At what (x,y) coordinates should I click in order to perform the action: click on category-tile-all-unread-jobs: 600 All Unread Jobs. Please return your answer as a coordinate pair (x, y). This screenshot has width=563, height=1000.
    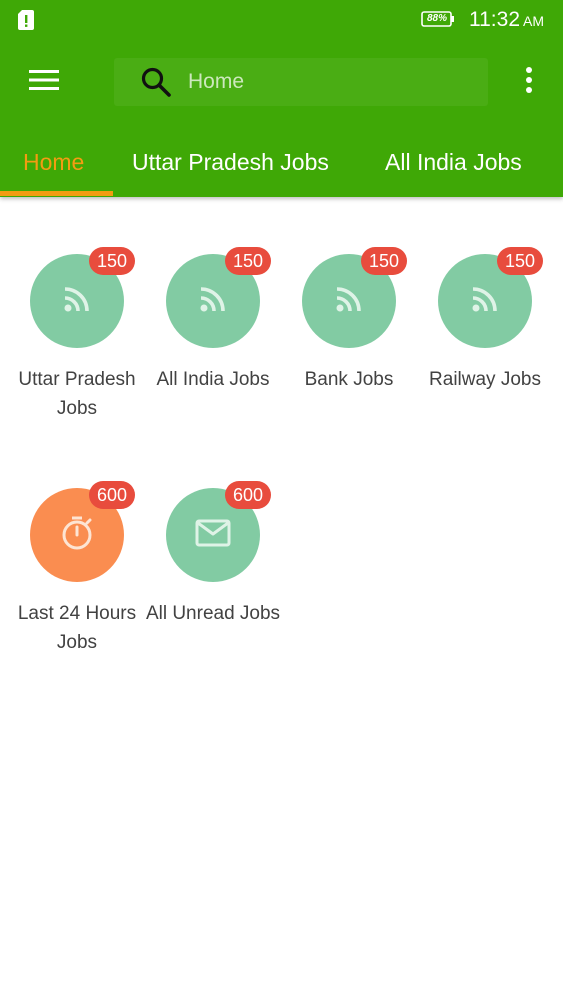
    Looking at the image, I should click on (213, 531).